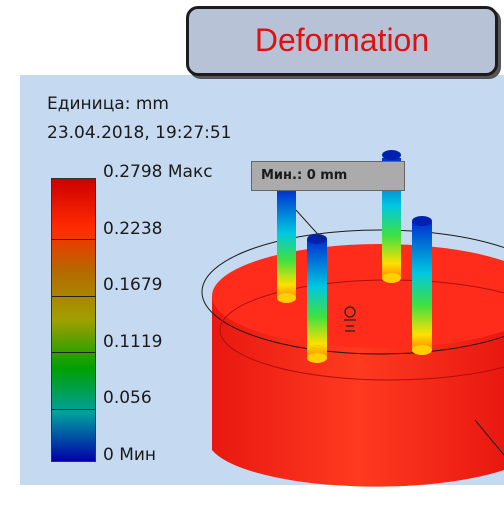  I want to click on outline-ring, so click(352, 292).